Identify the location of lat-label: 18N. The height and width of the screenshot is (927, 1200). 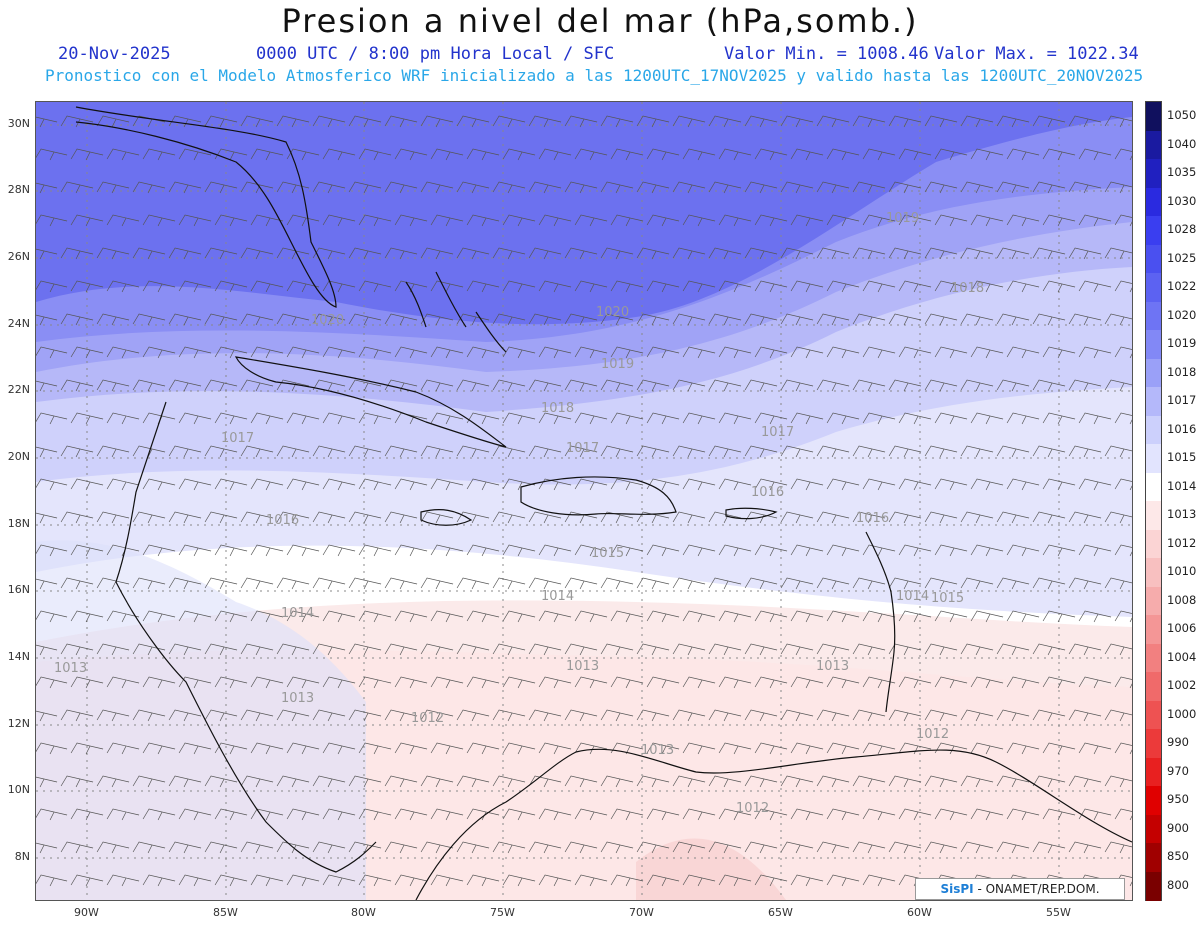
(18, 523).